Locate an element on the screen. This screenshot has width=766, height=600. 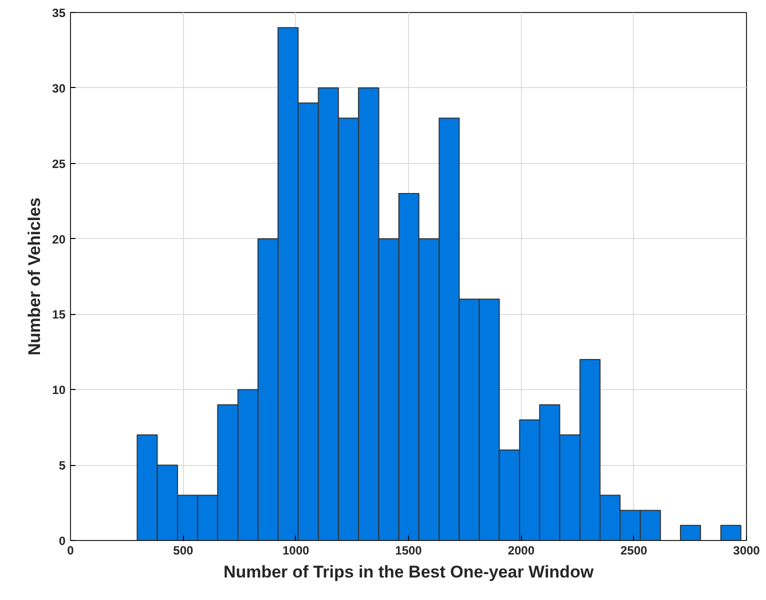
y-tick-label: 20 is located at coordinates (59, 239).